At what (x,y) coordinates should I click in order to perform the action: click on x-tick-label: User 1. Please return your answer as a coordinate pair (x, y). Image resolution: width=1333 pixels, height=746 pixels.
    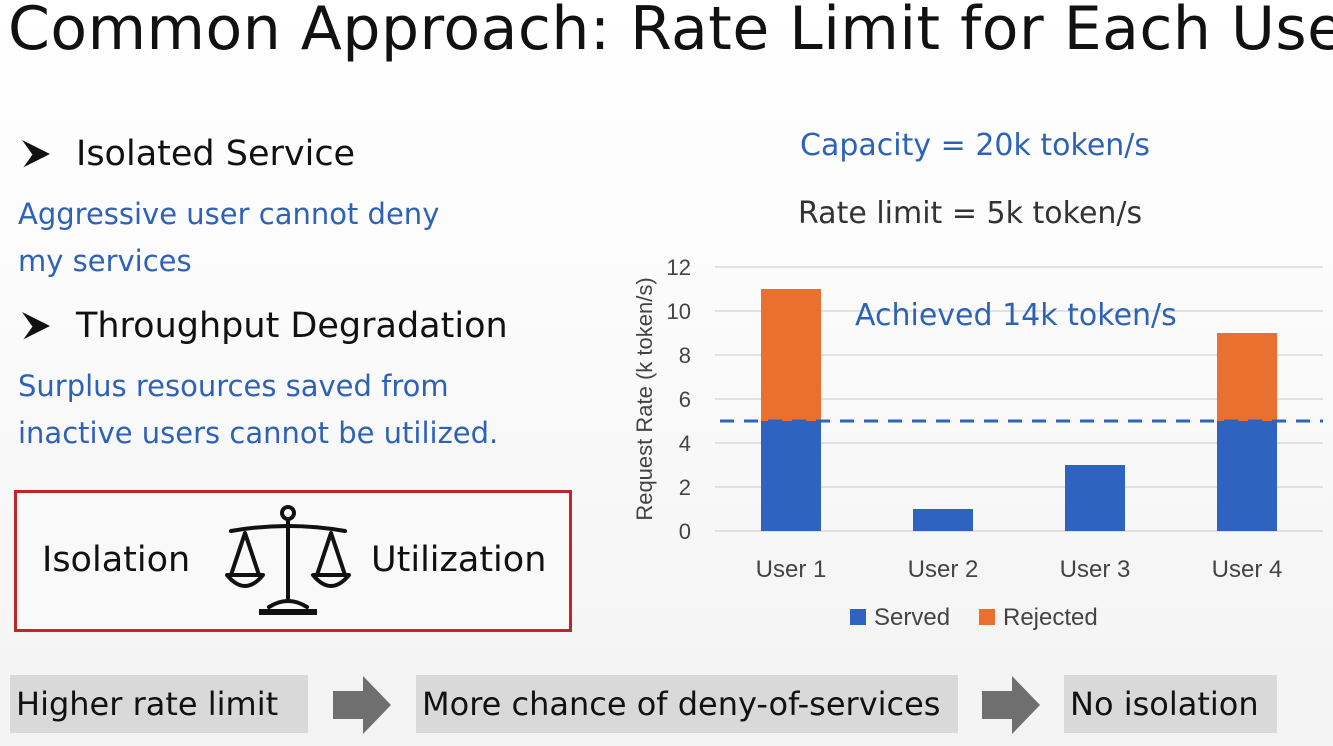
    Looking at the image, I should click on (791, 569).